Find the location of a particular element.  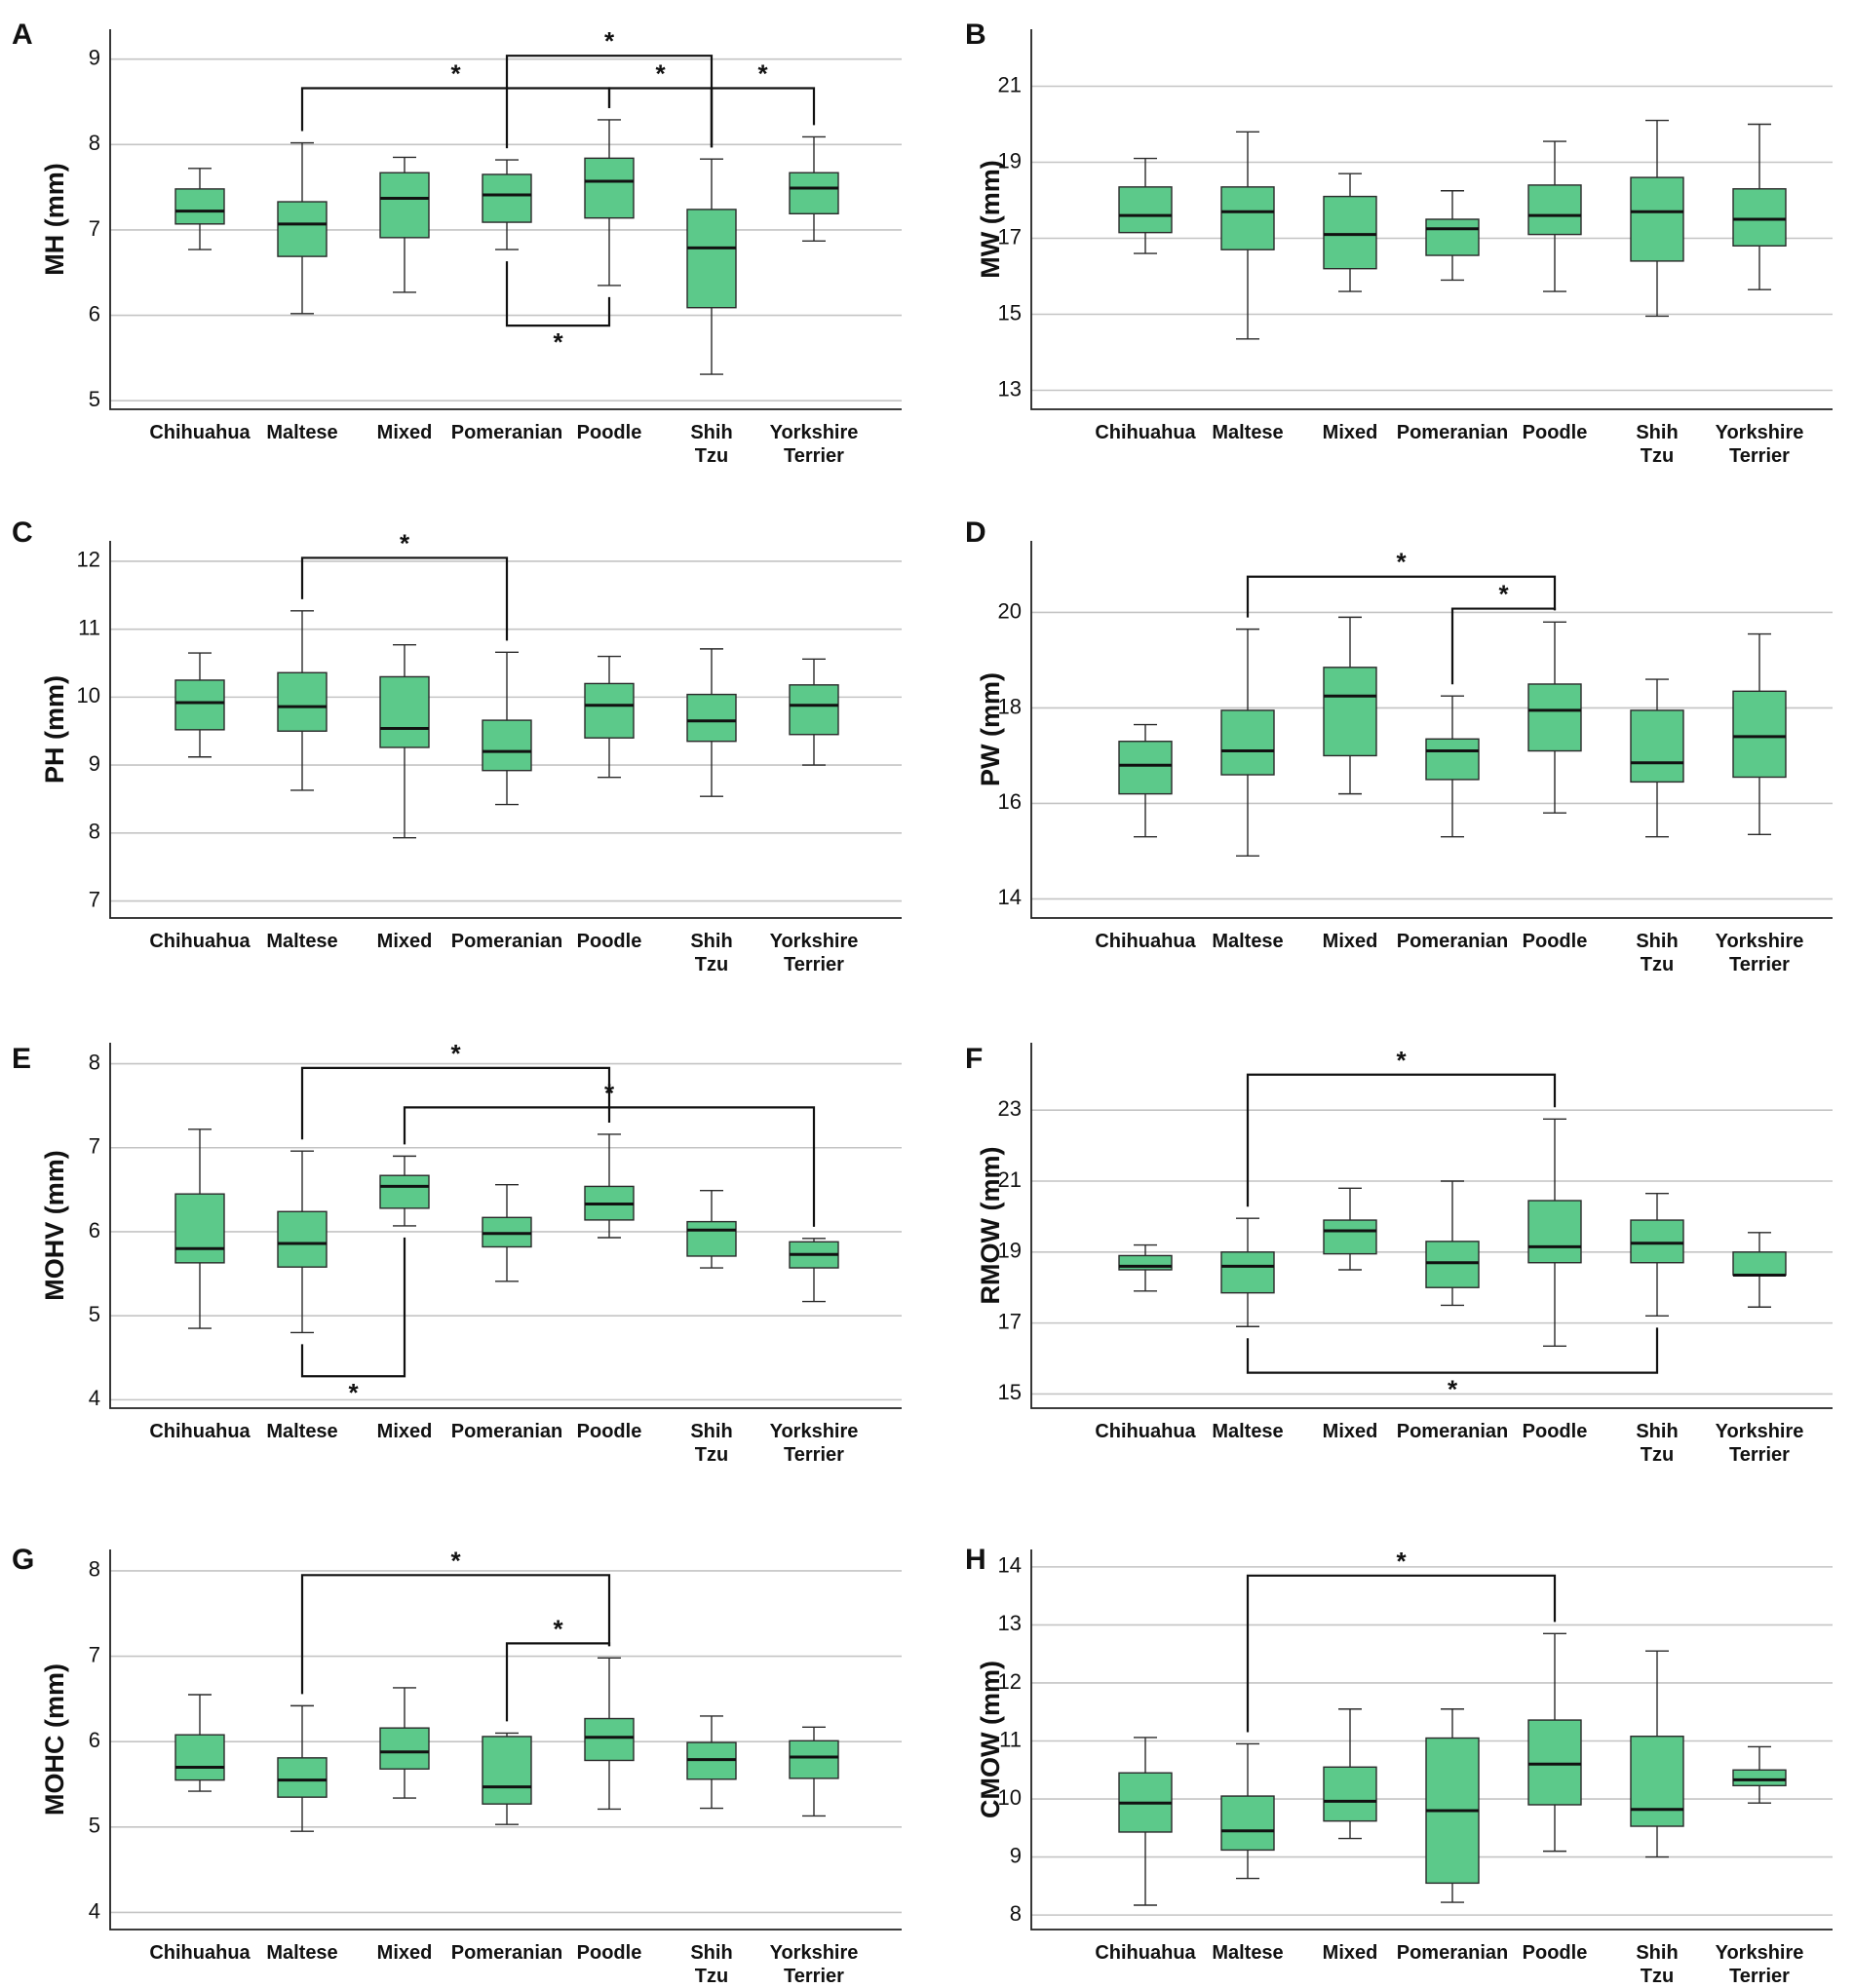

panel-letter: D is located at coordinates (975, 532).